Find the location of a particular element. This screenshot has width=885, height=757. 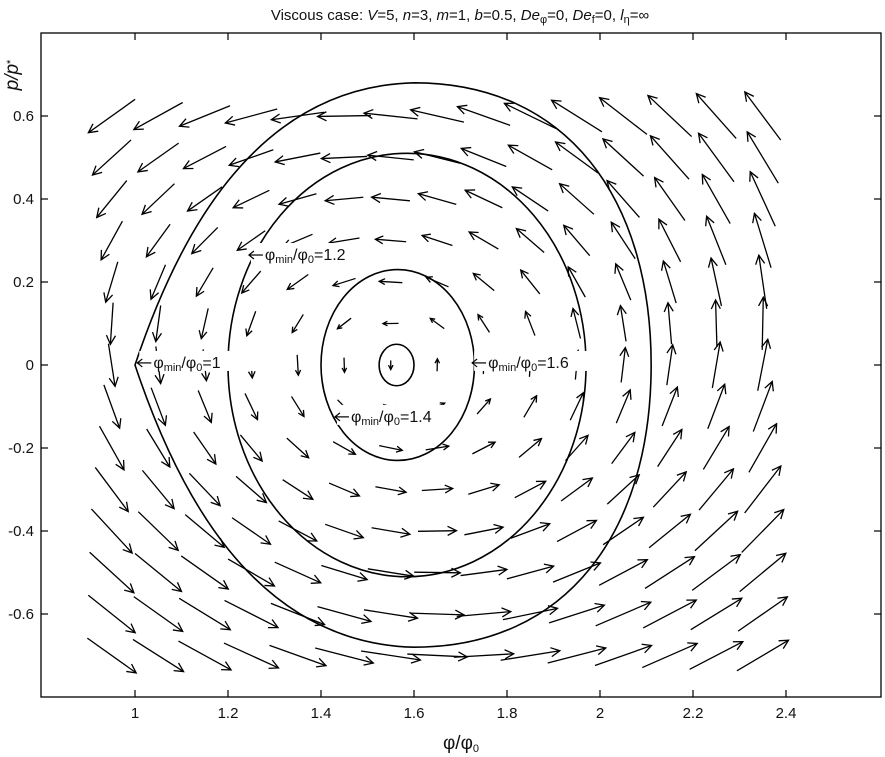

contour-annotation-label: φmin/φ0=1 is located at coordinates (186, 364).